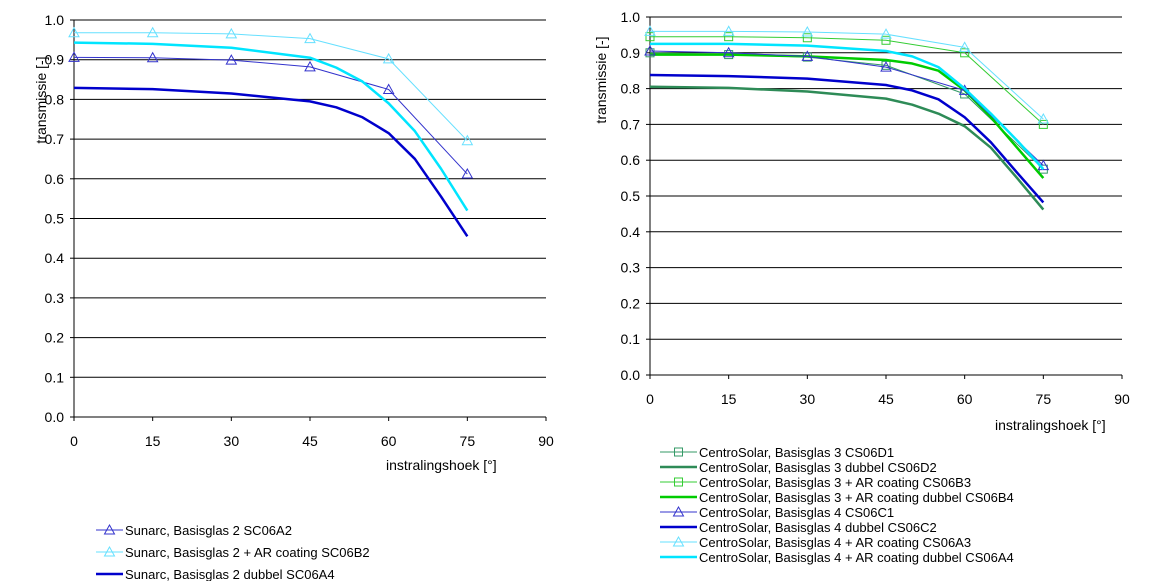 Image resolution: width=1160 pixels, height=581 pixels. What do you see at coordinates (631, 89) in the screenshot?
I see `y-tick-label: 0.8` at bounding box center [631, 89].